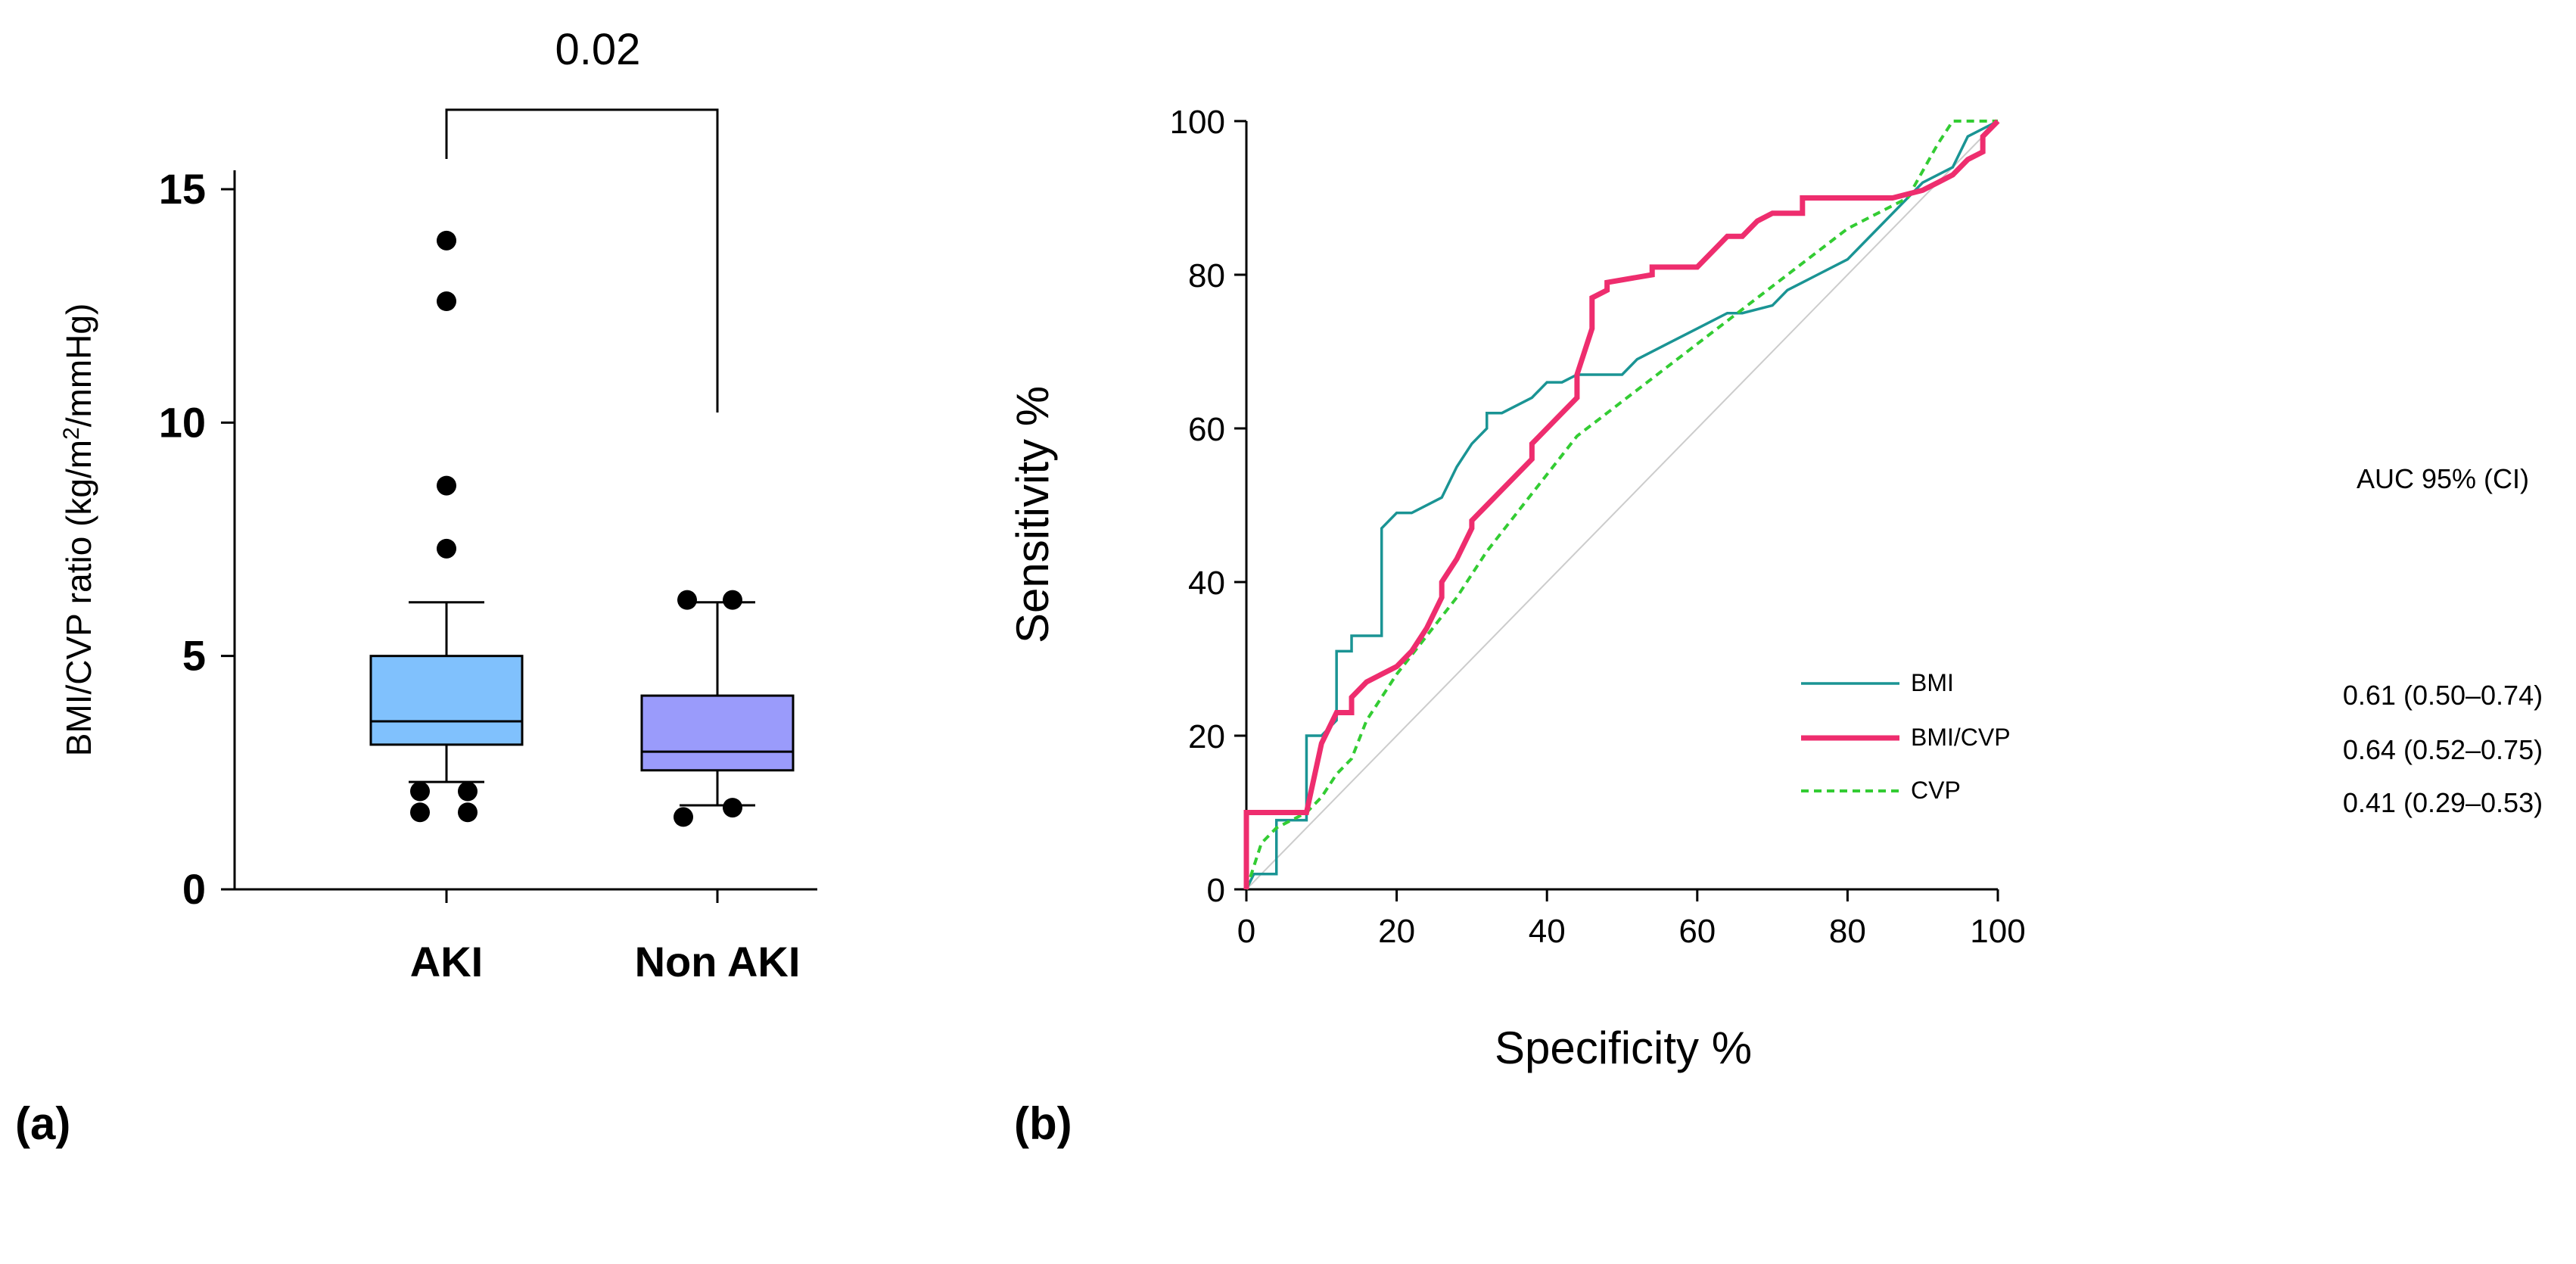  What do you see at coordinates (182, 189) in the screenshot?
I see `y-tick-label-a: 15` at bounding box center [182, 189].